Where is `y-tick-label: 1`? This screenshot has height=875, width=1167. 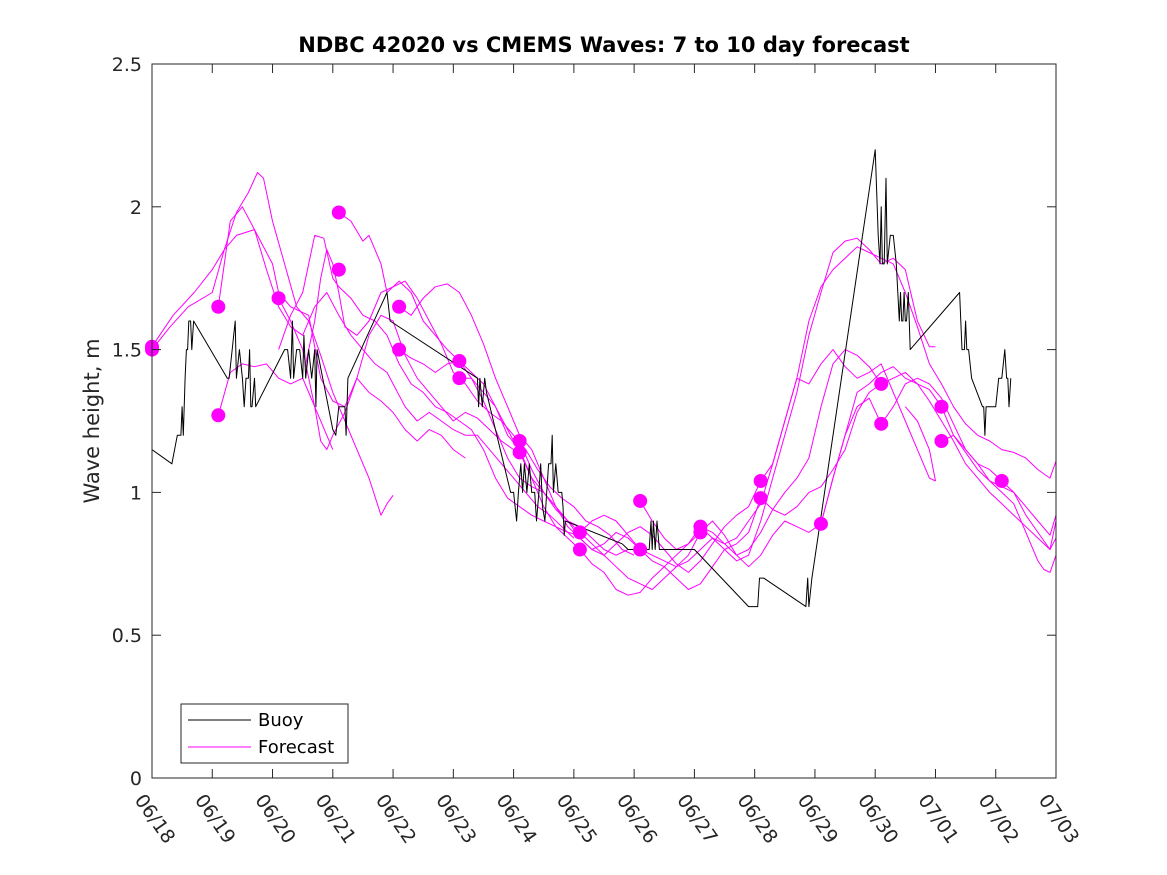
y-tick-label: 1 is located at coordinates (136, 493).